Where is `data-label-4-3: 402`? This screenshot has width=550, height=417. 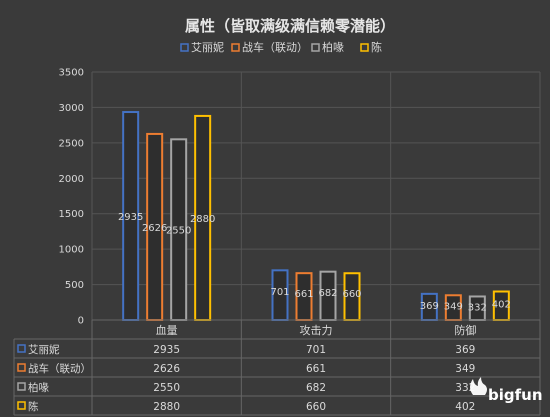 data-label-4-3: 402 is located at coordinates (501, 304).